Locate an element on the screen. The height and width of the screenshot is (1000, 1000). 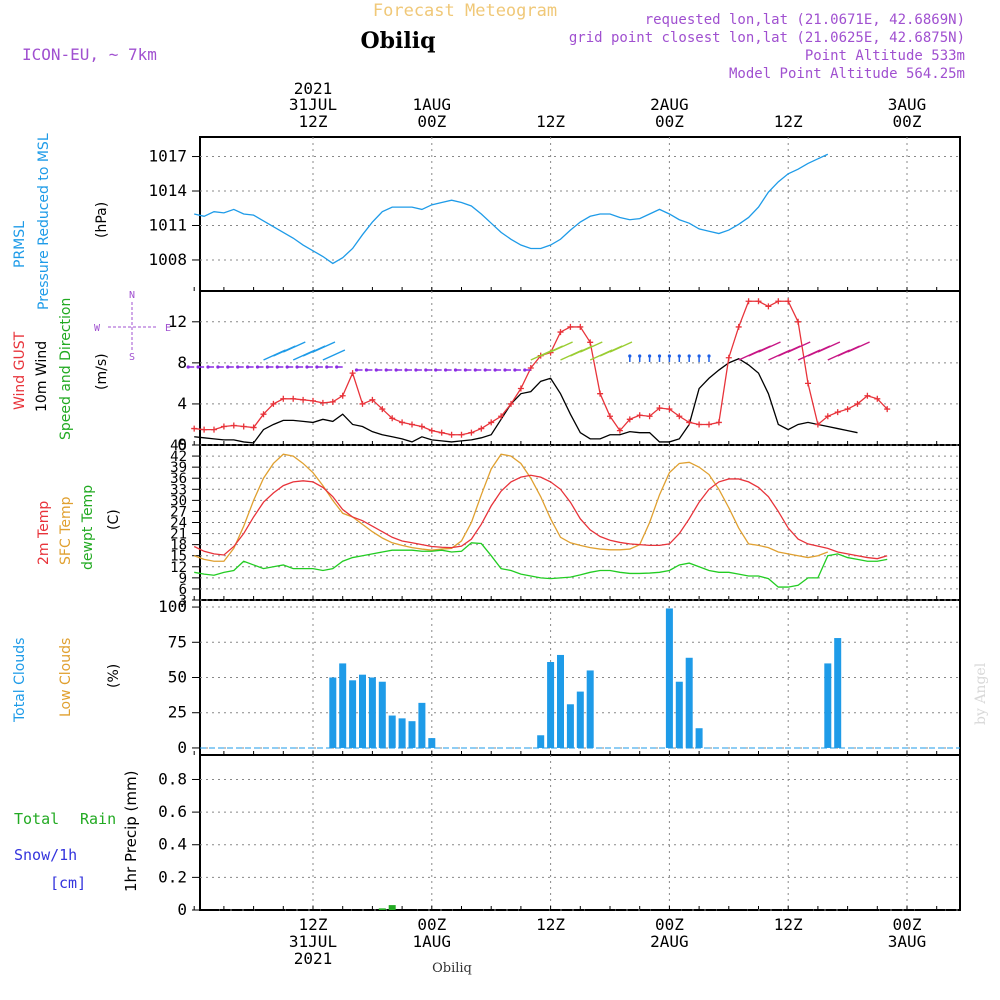
y-tick-label: 1017 is located at coordinates (167, 156).